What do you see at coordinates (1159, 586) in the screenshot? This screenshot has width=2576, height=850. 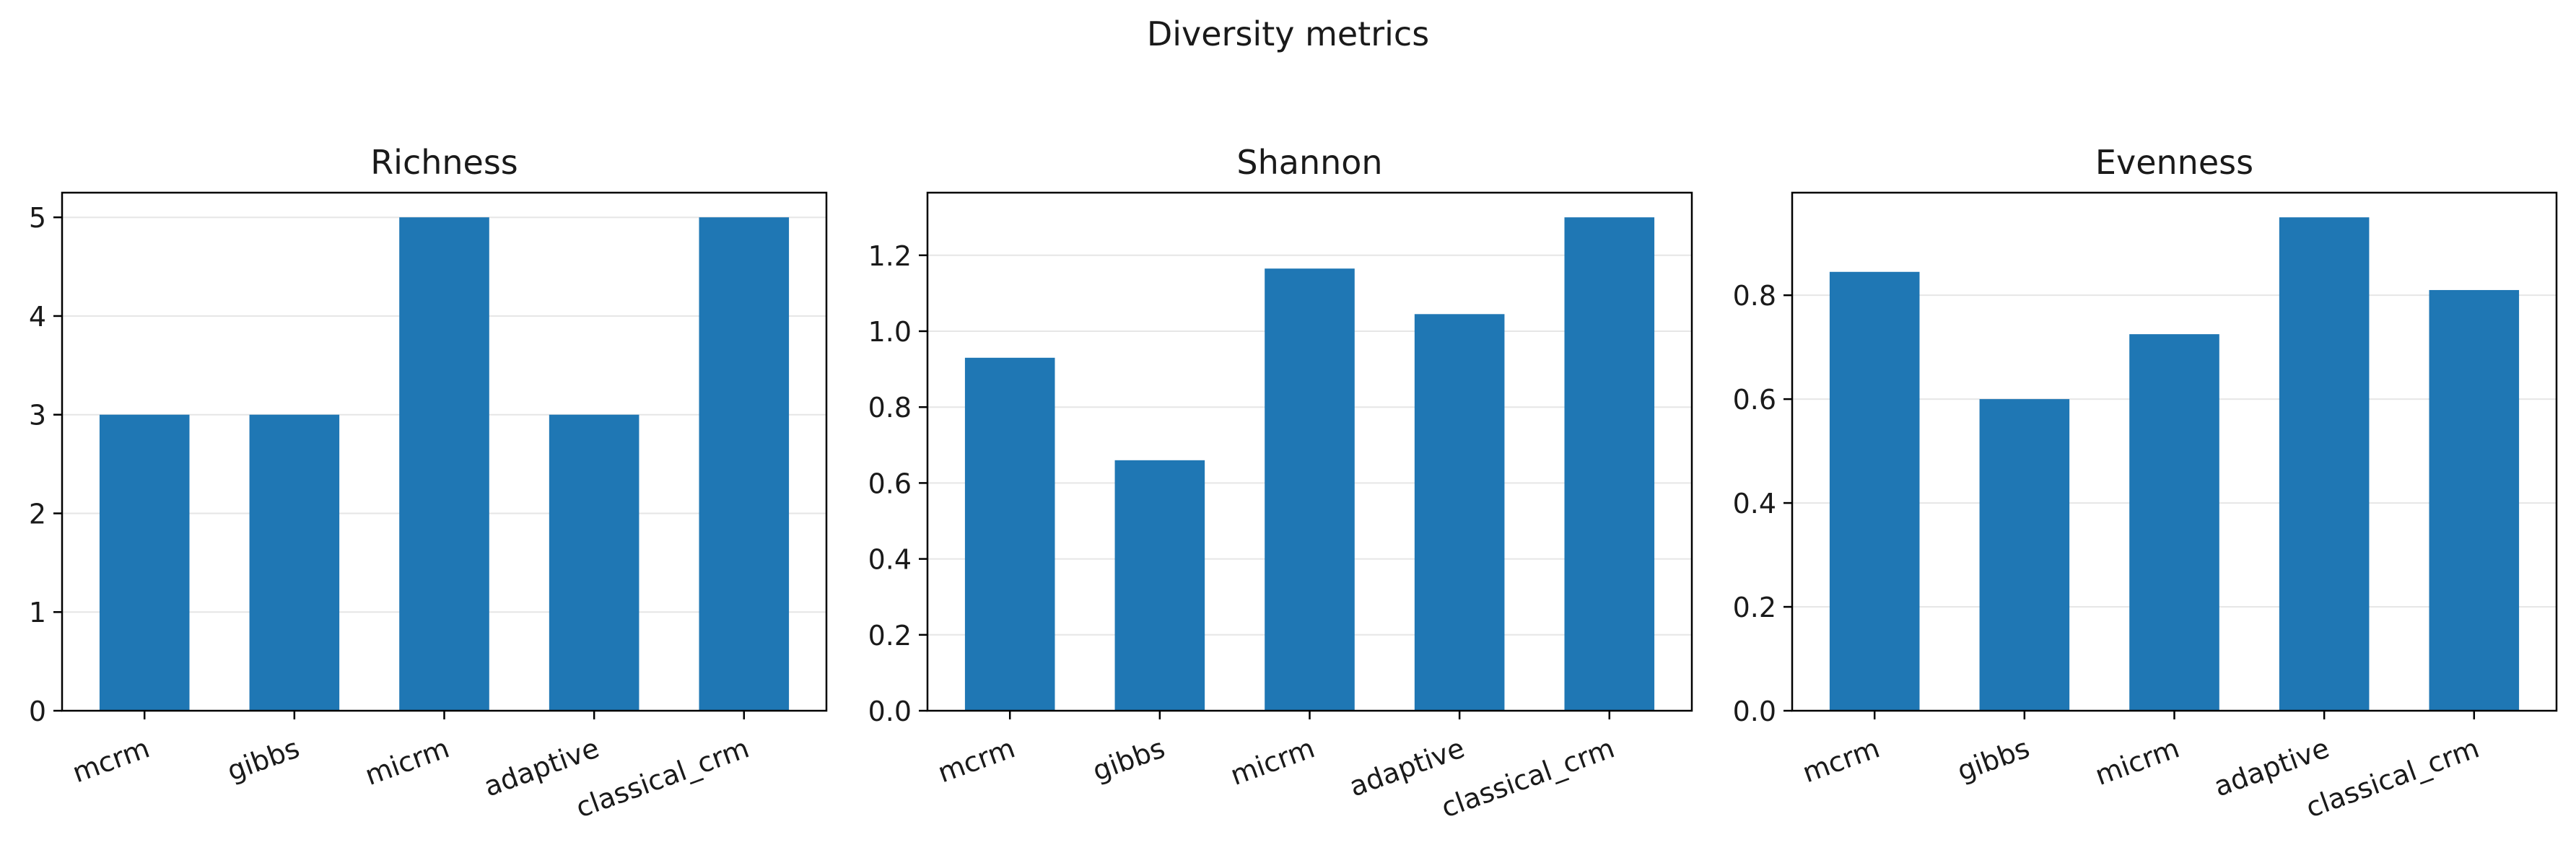 I see `bar-shannon-gibbs` at bounding box center [1159, 586].